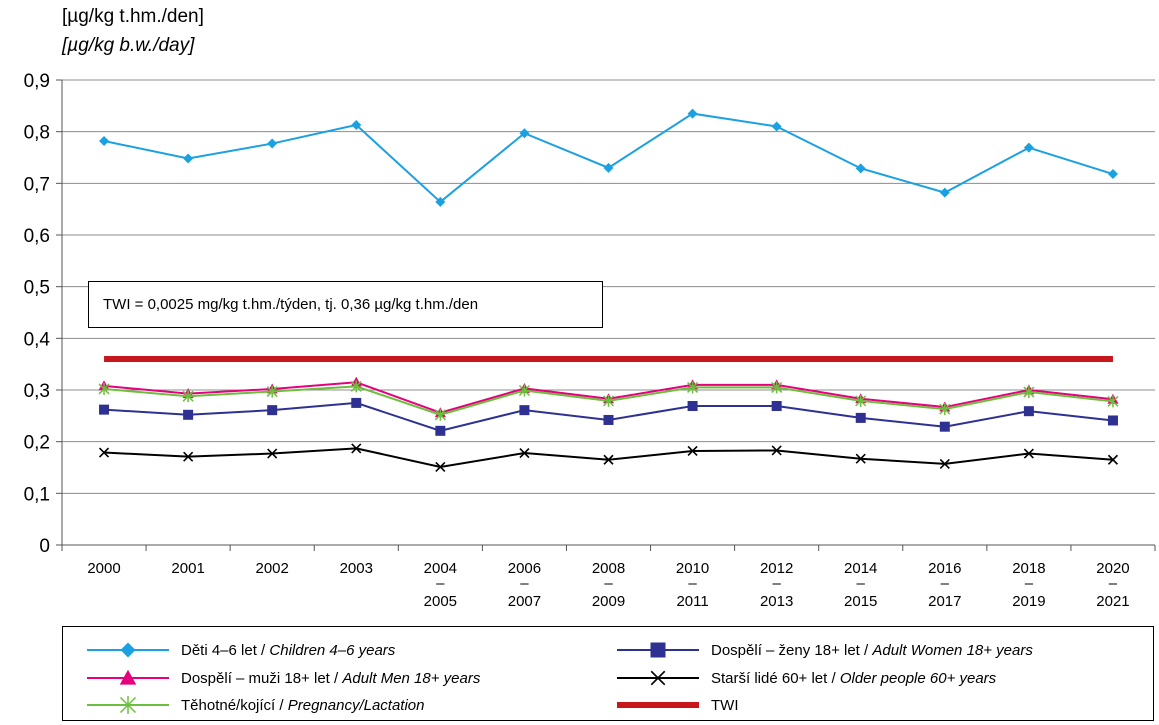 The image size is (1159, 725). Describe the element at coordinates (411, 678) in the screenshot. I see `legend-label-en: Adult Men 18+ years` at that location.